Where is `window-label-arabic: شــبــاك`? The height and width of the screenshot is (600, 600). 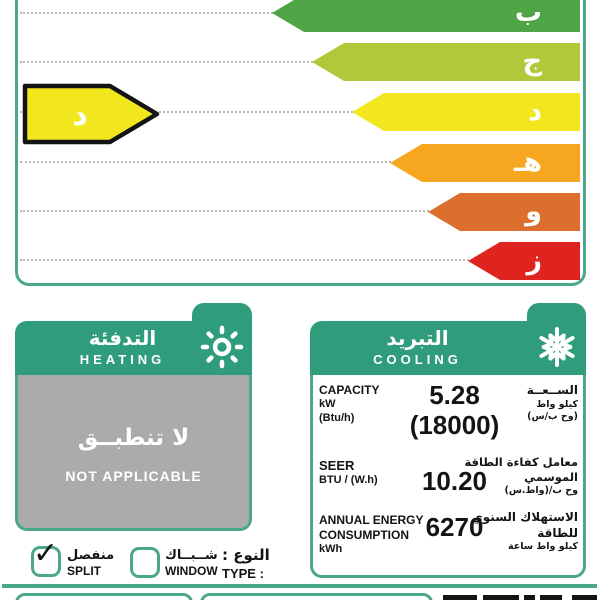
window-label-arabic: شــبــاك is located at coordinates (191, 555).